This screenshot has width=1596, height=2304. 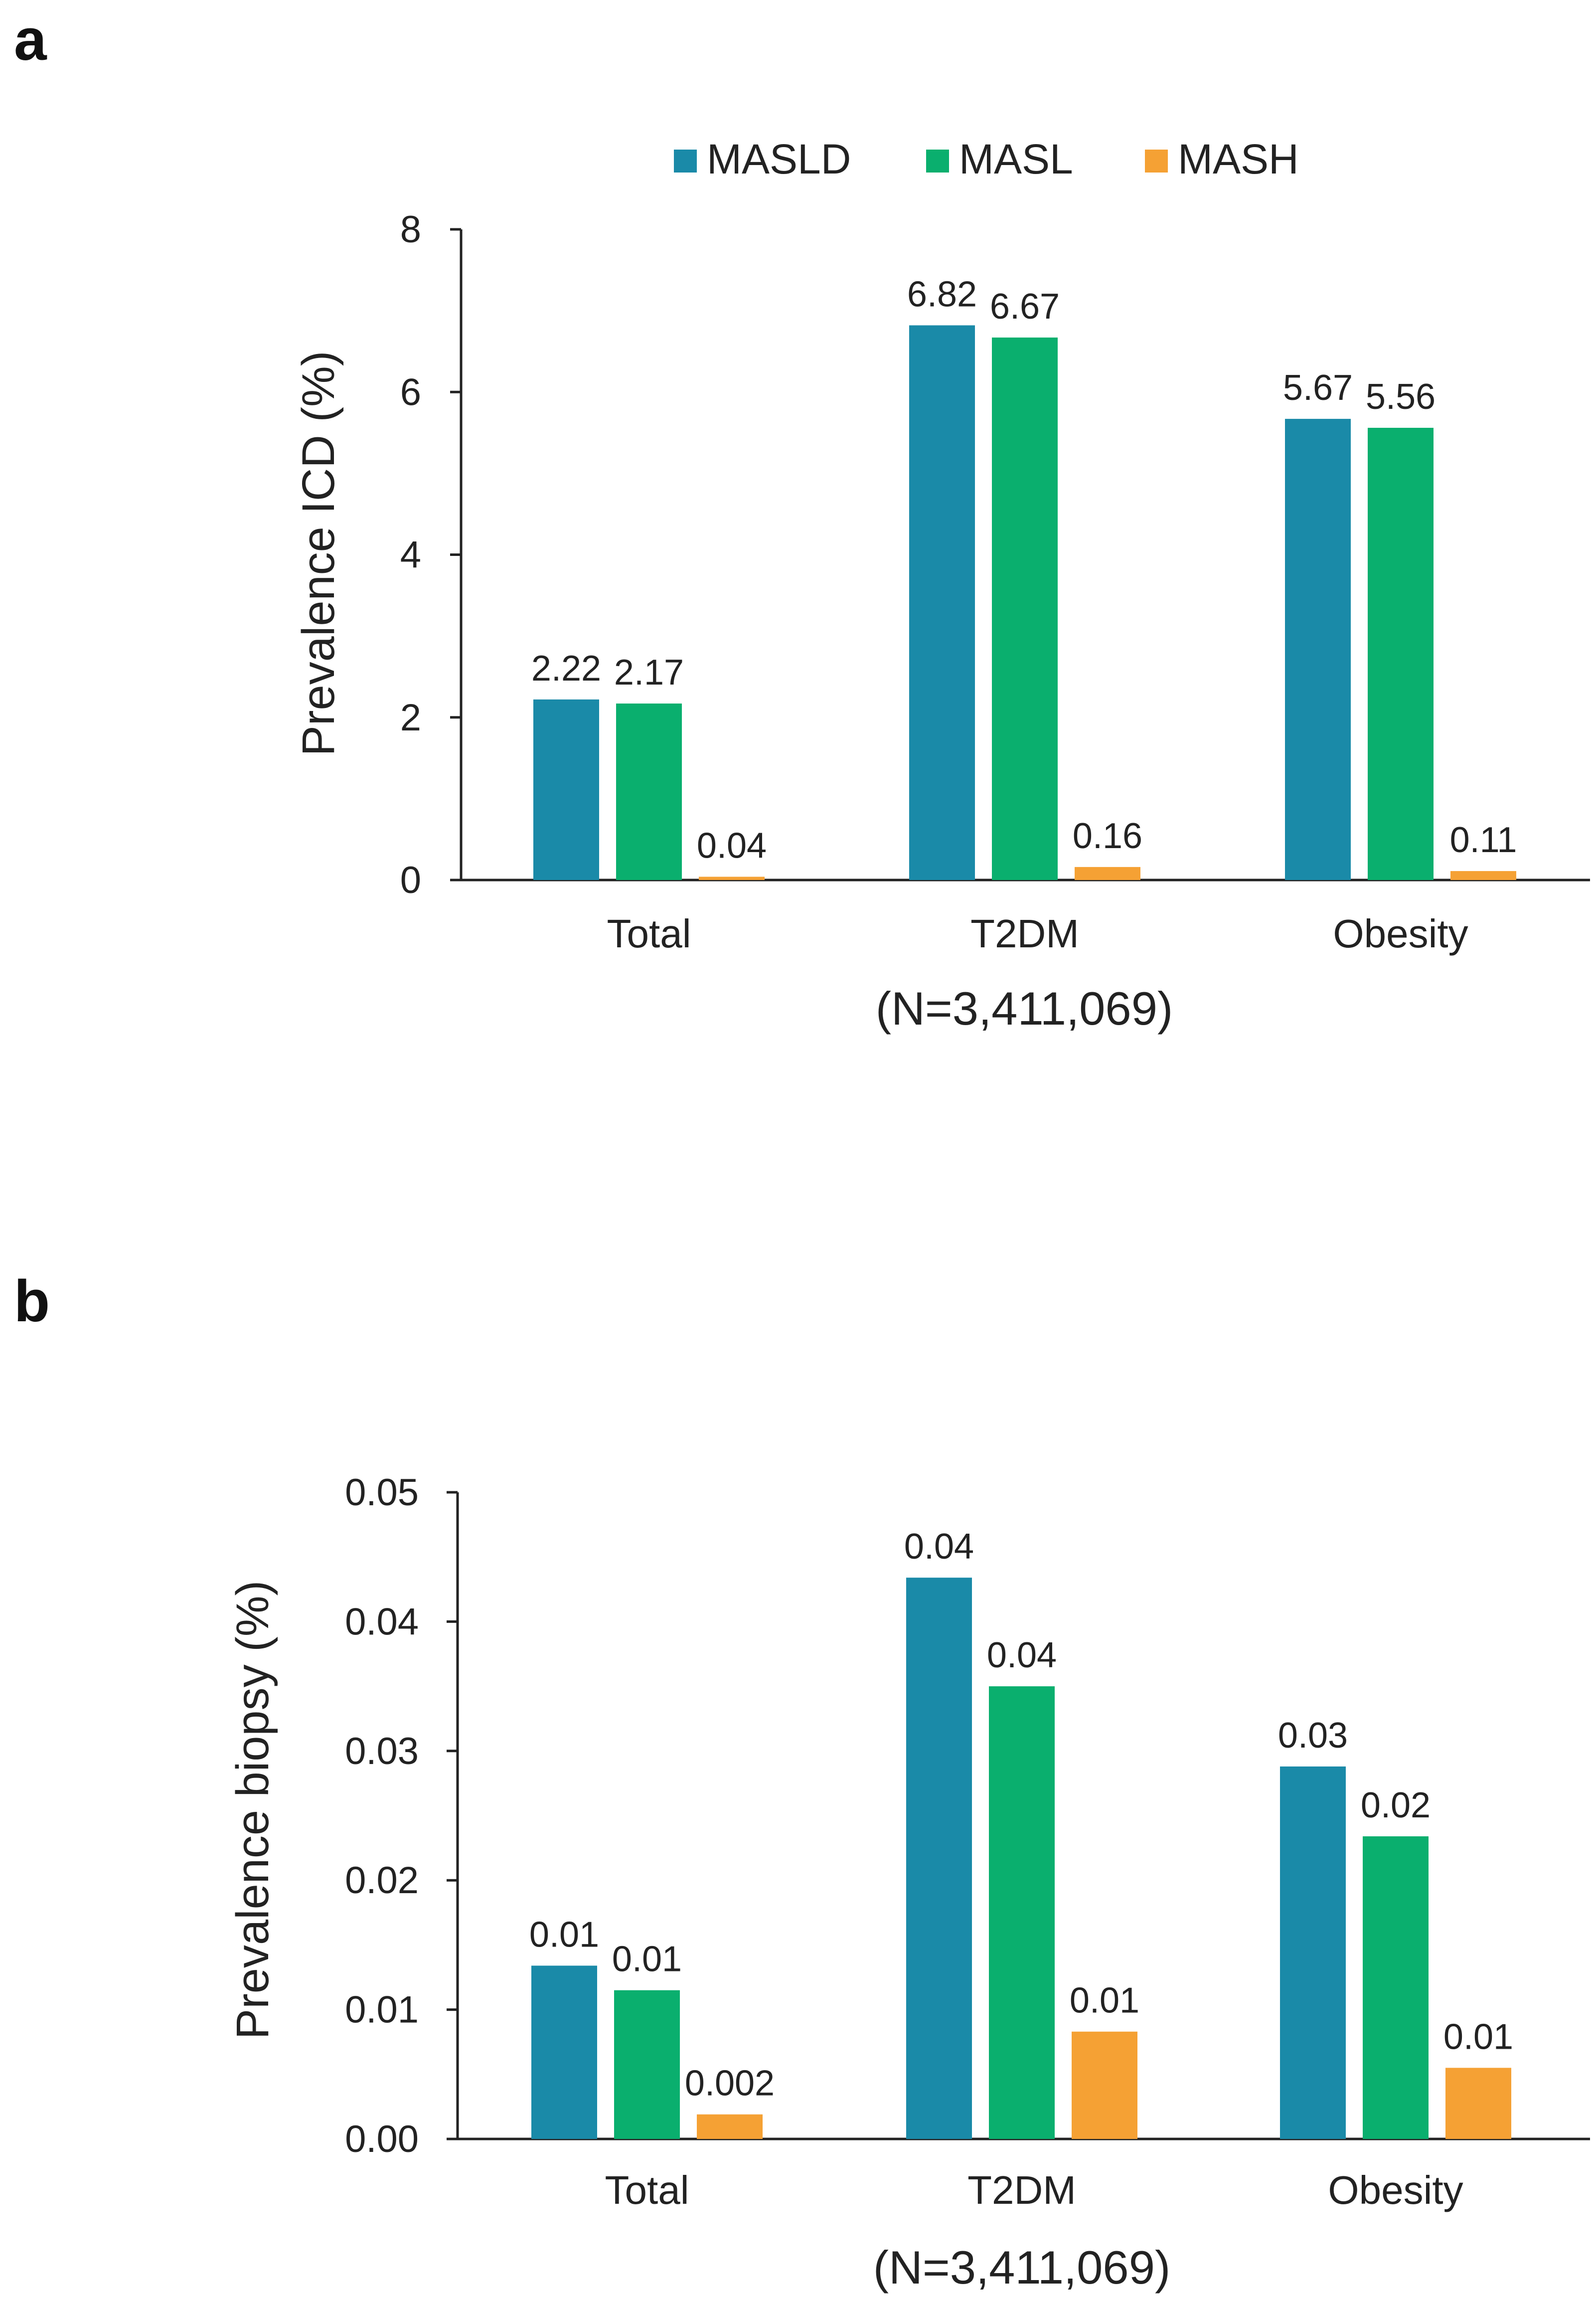 I want to click on y-axis-label: Prevalence biopsy (%), so click(x=252, y=1810).